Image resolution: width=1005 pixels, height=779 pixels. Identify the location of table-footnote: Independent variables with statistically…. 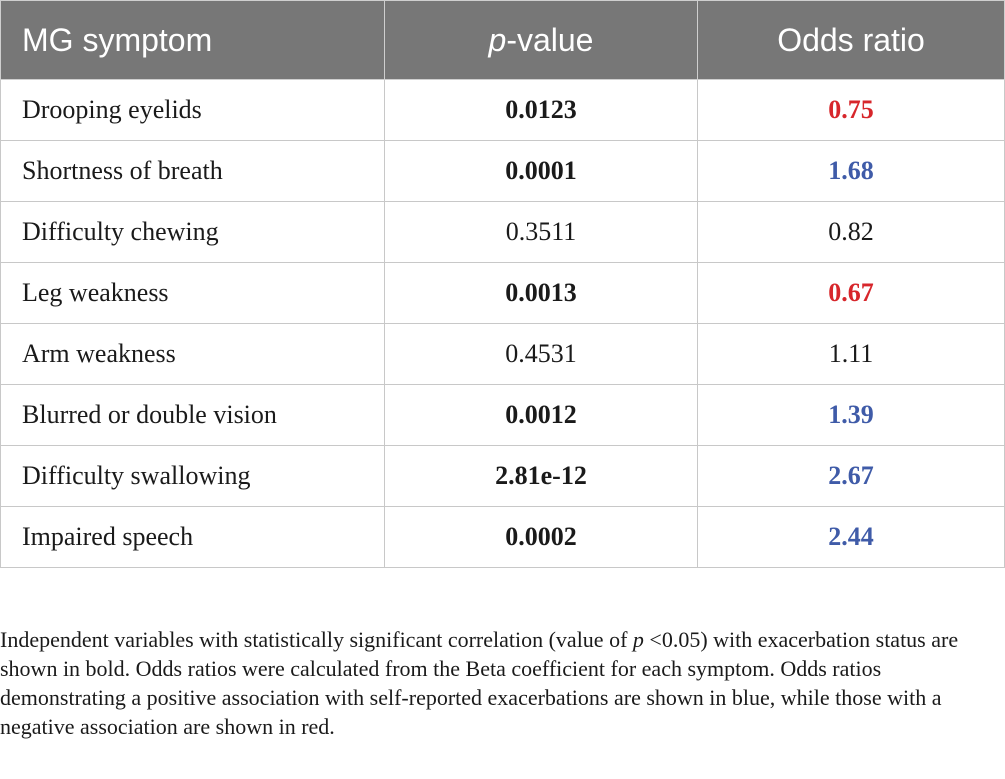
(502, 683).